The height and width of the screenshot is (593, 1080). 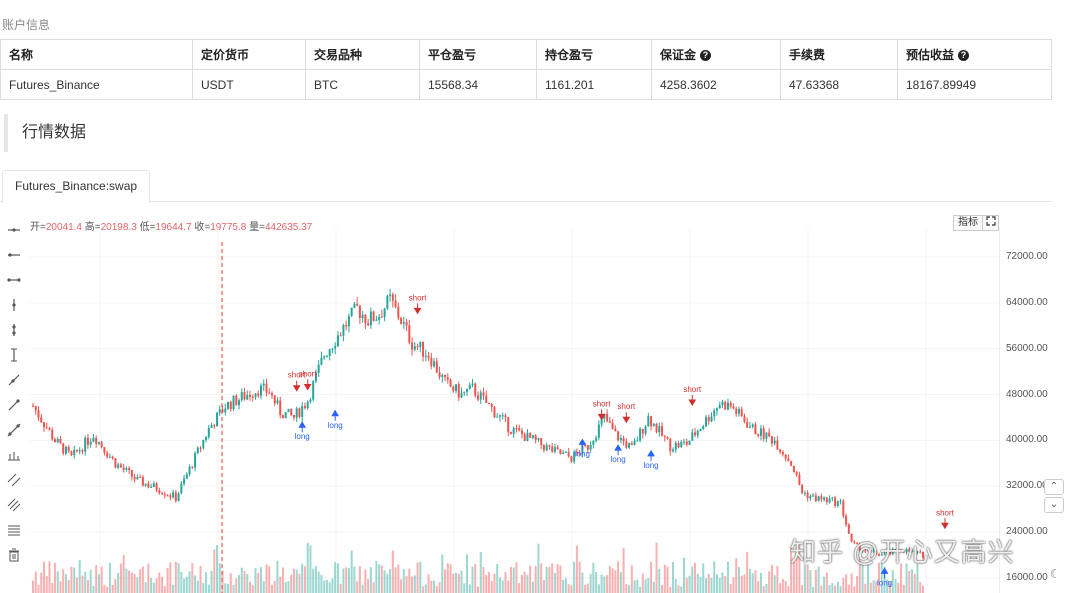 I want to click on volume-label: 量, so click(x=254, y=227).